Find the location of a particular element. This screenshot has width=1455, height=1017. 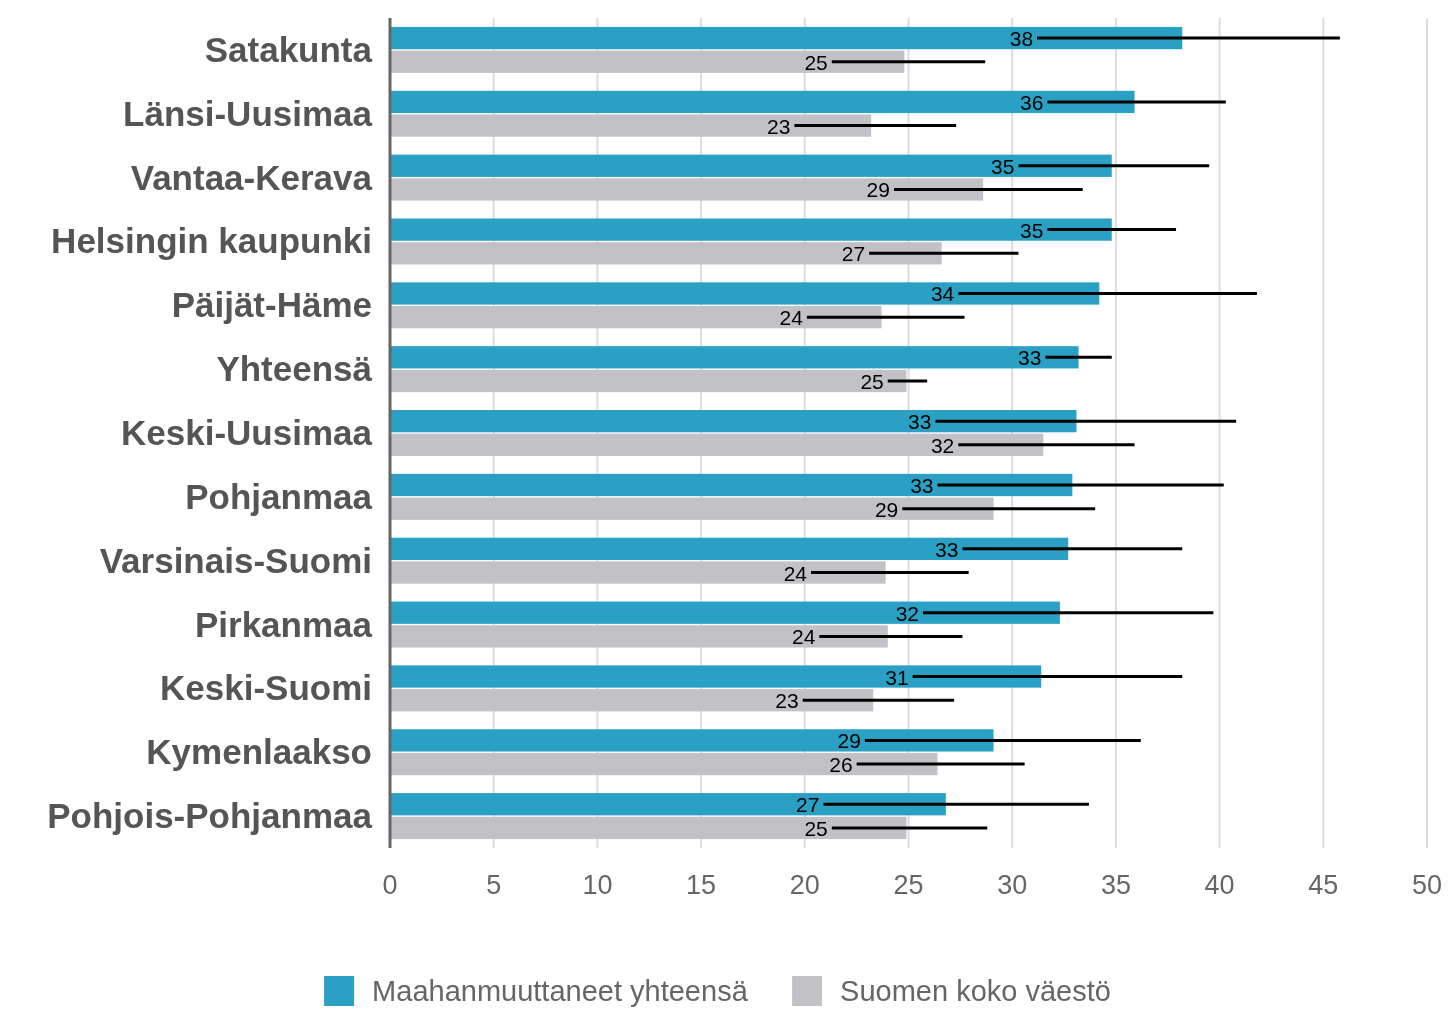

data-label: 36 is located at coordinates (1032, 102).